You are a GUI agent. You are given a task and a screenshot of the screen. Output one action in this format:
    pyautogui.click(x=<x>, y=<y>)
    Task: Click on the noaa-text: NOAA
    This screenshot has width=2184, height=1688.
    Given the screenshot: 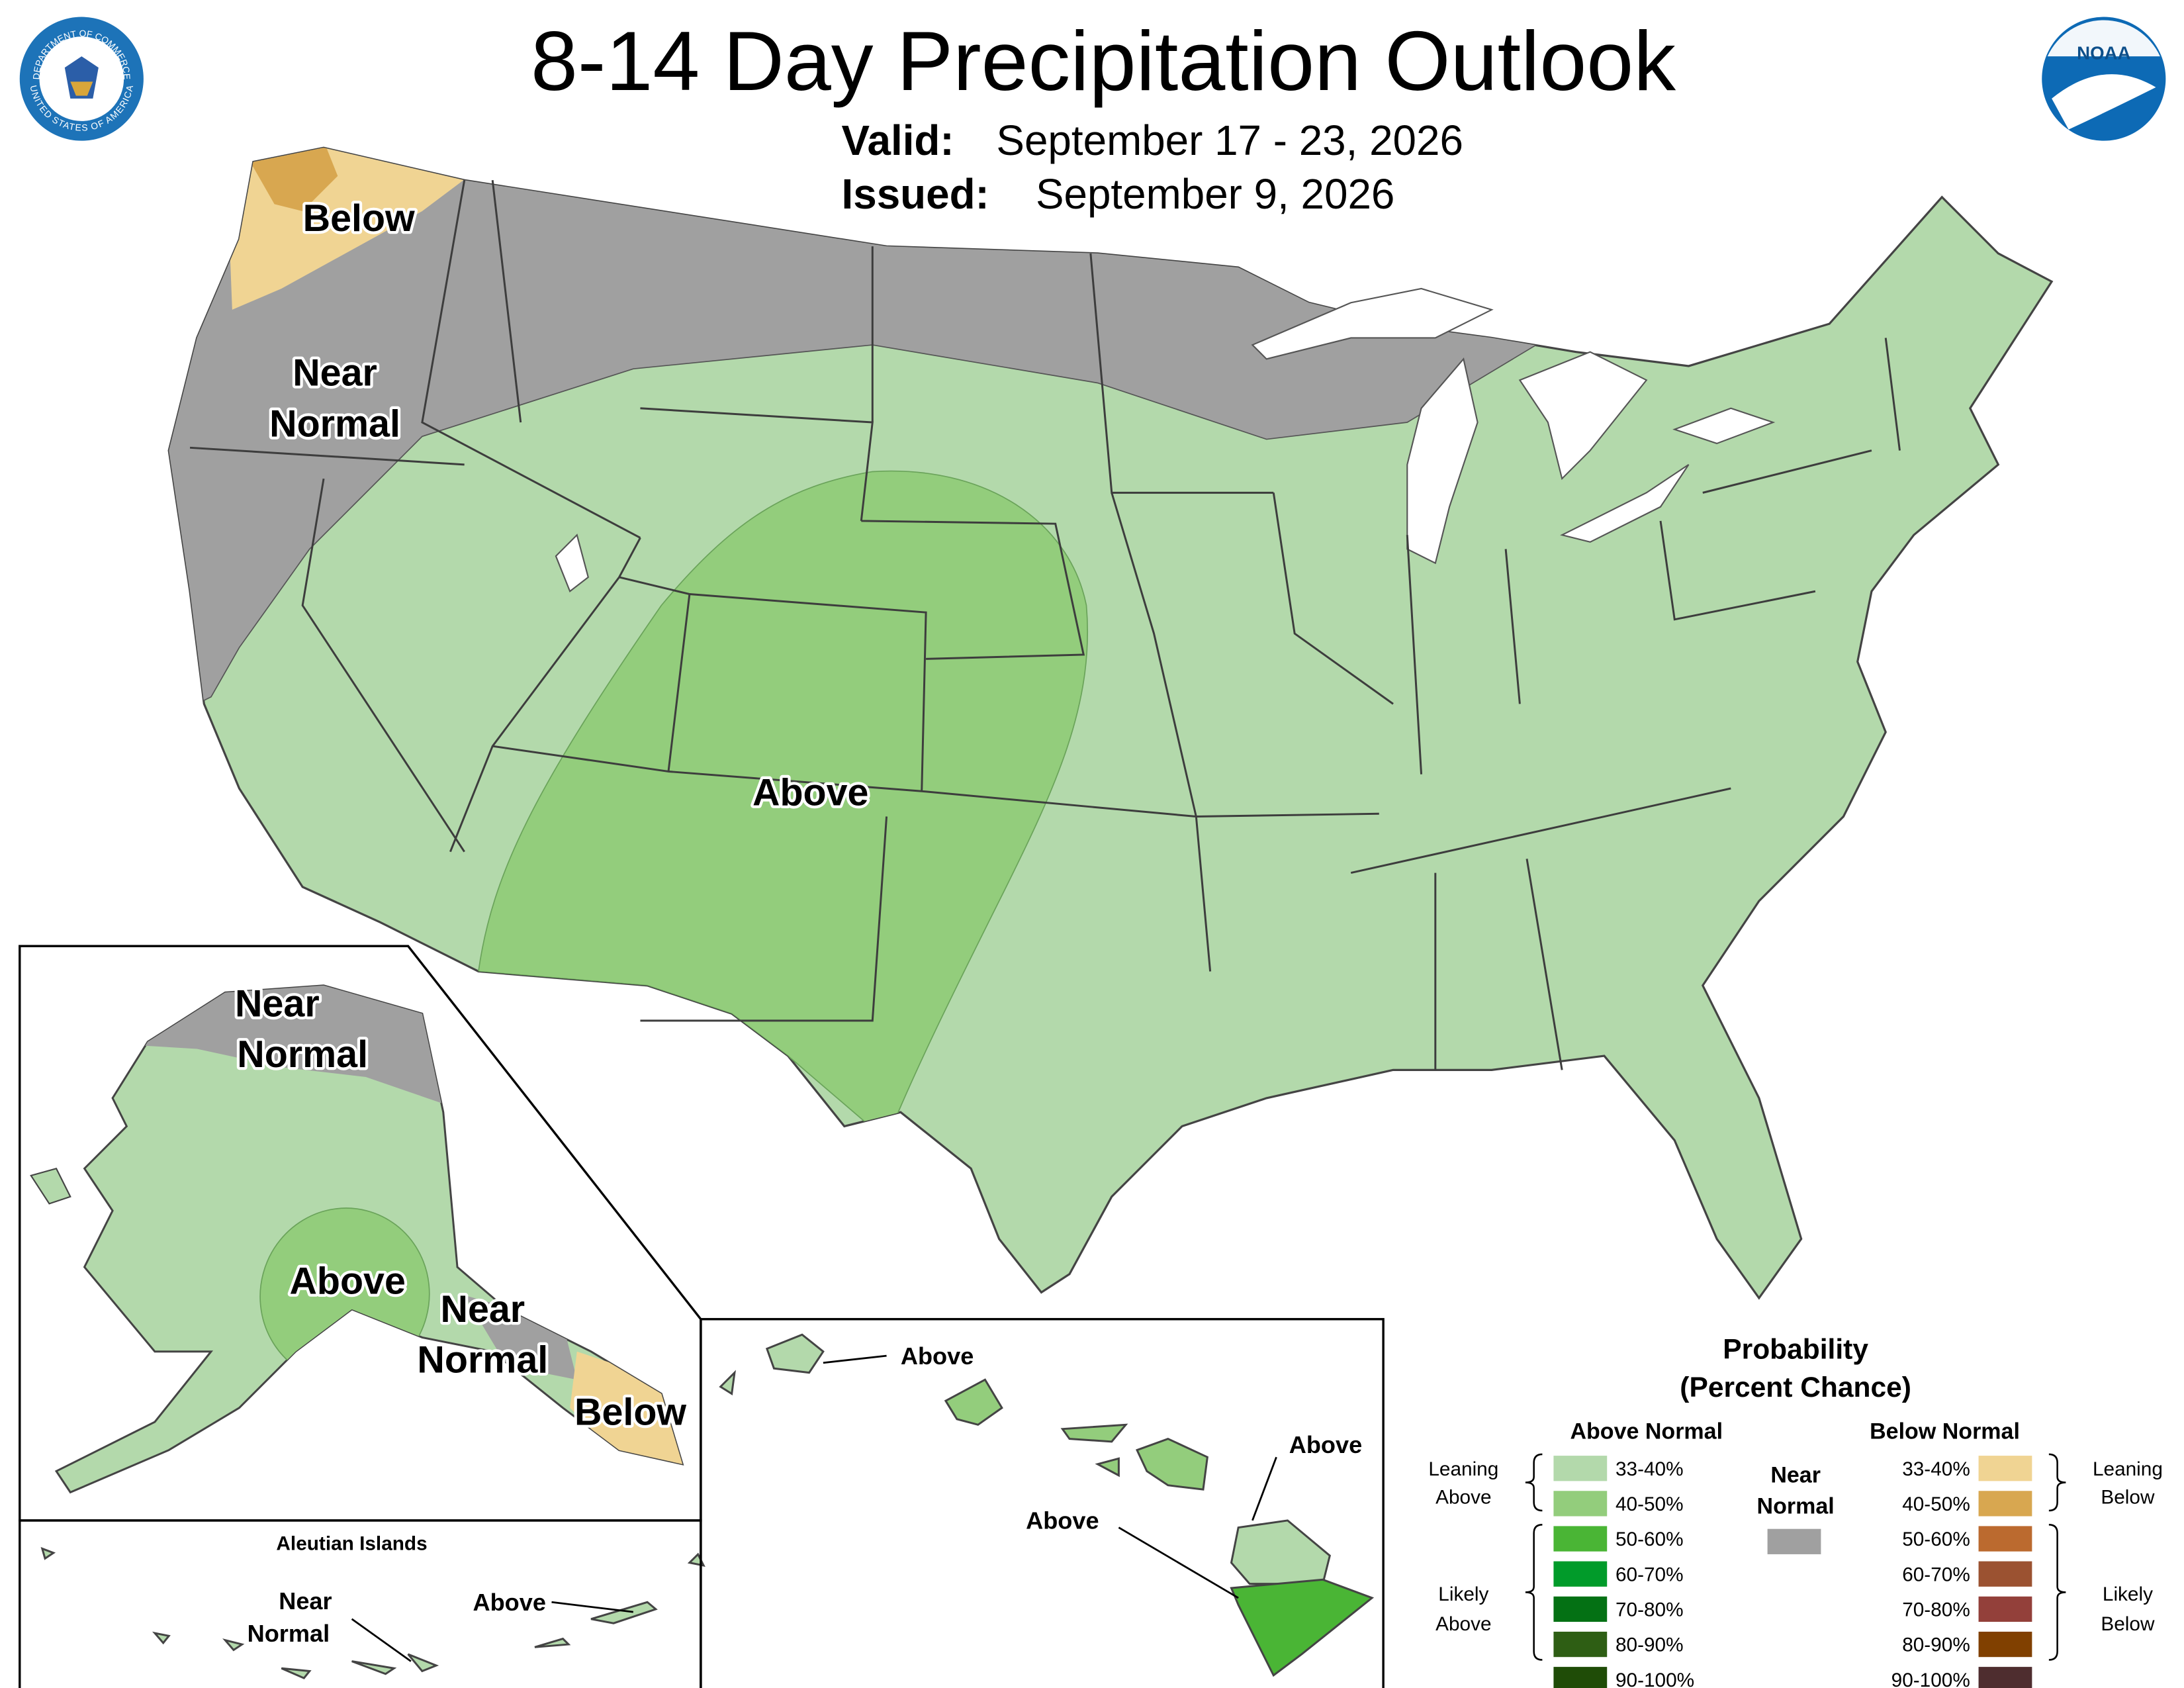 What is the action you would take?
    pyautogui.click(x=2104, y=52)
    